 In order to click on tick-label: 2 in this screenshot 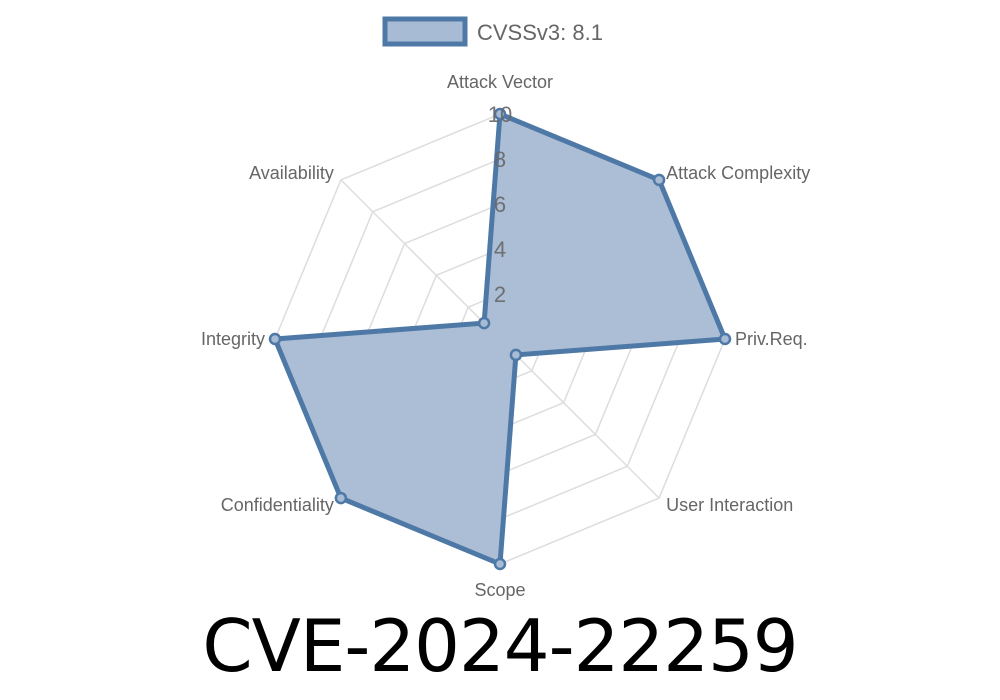, I will do `click(500, 294)`.